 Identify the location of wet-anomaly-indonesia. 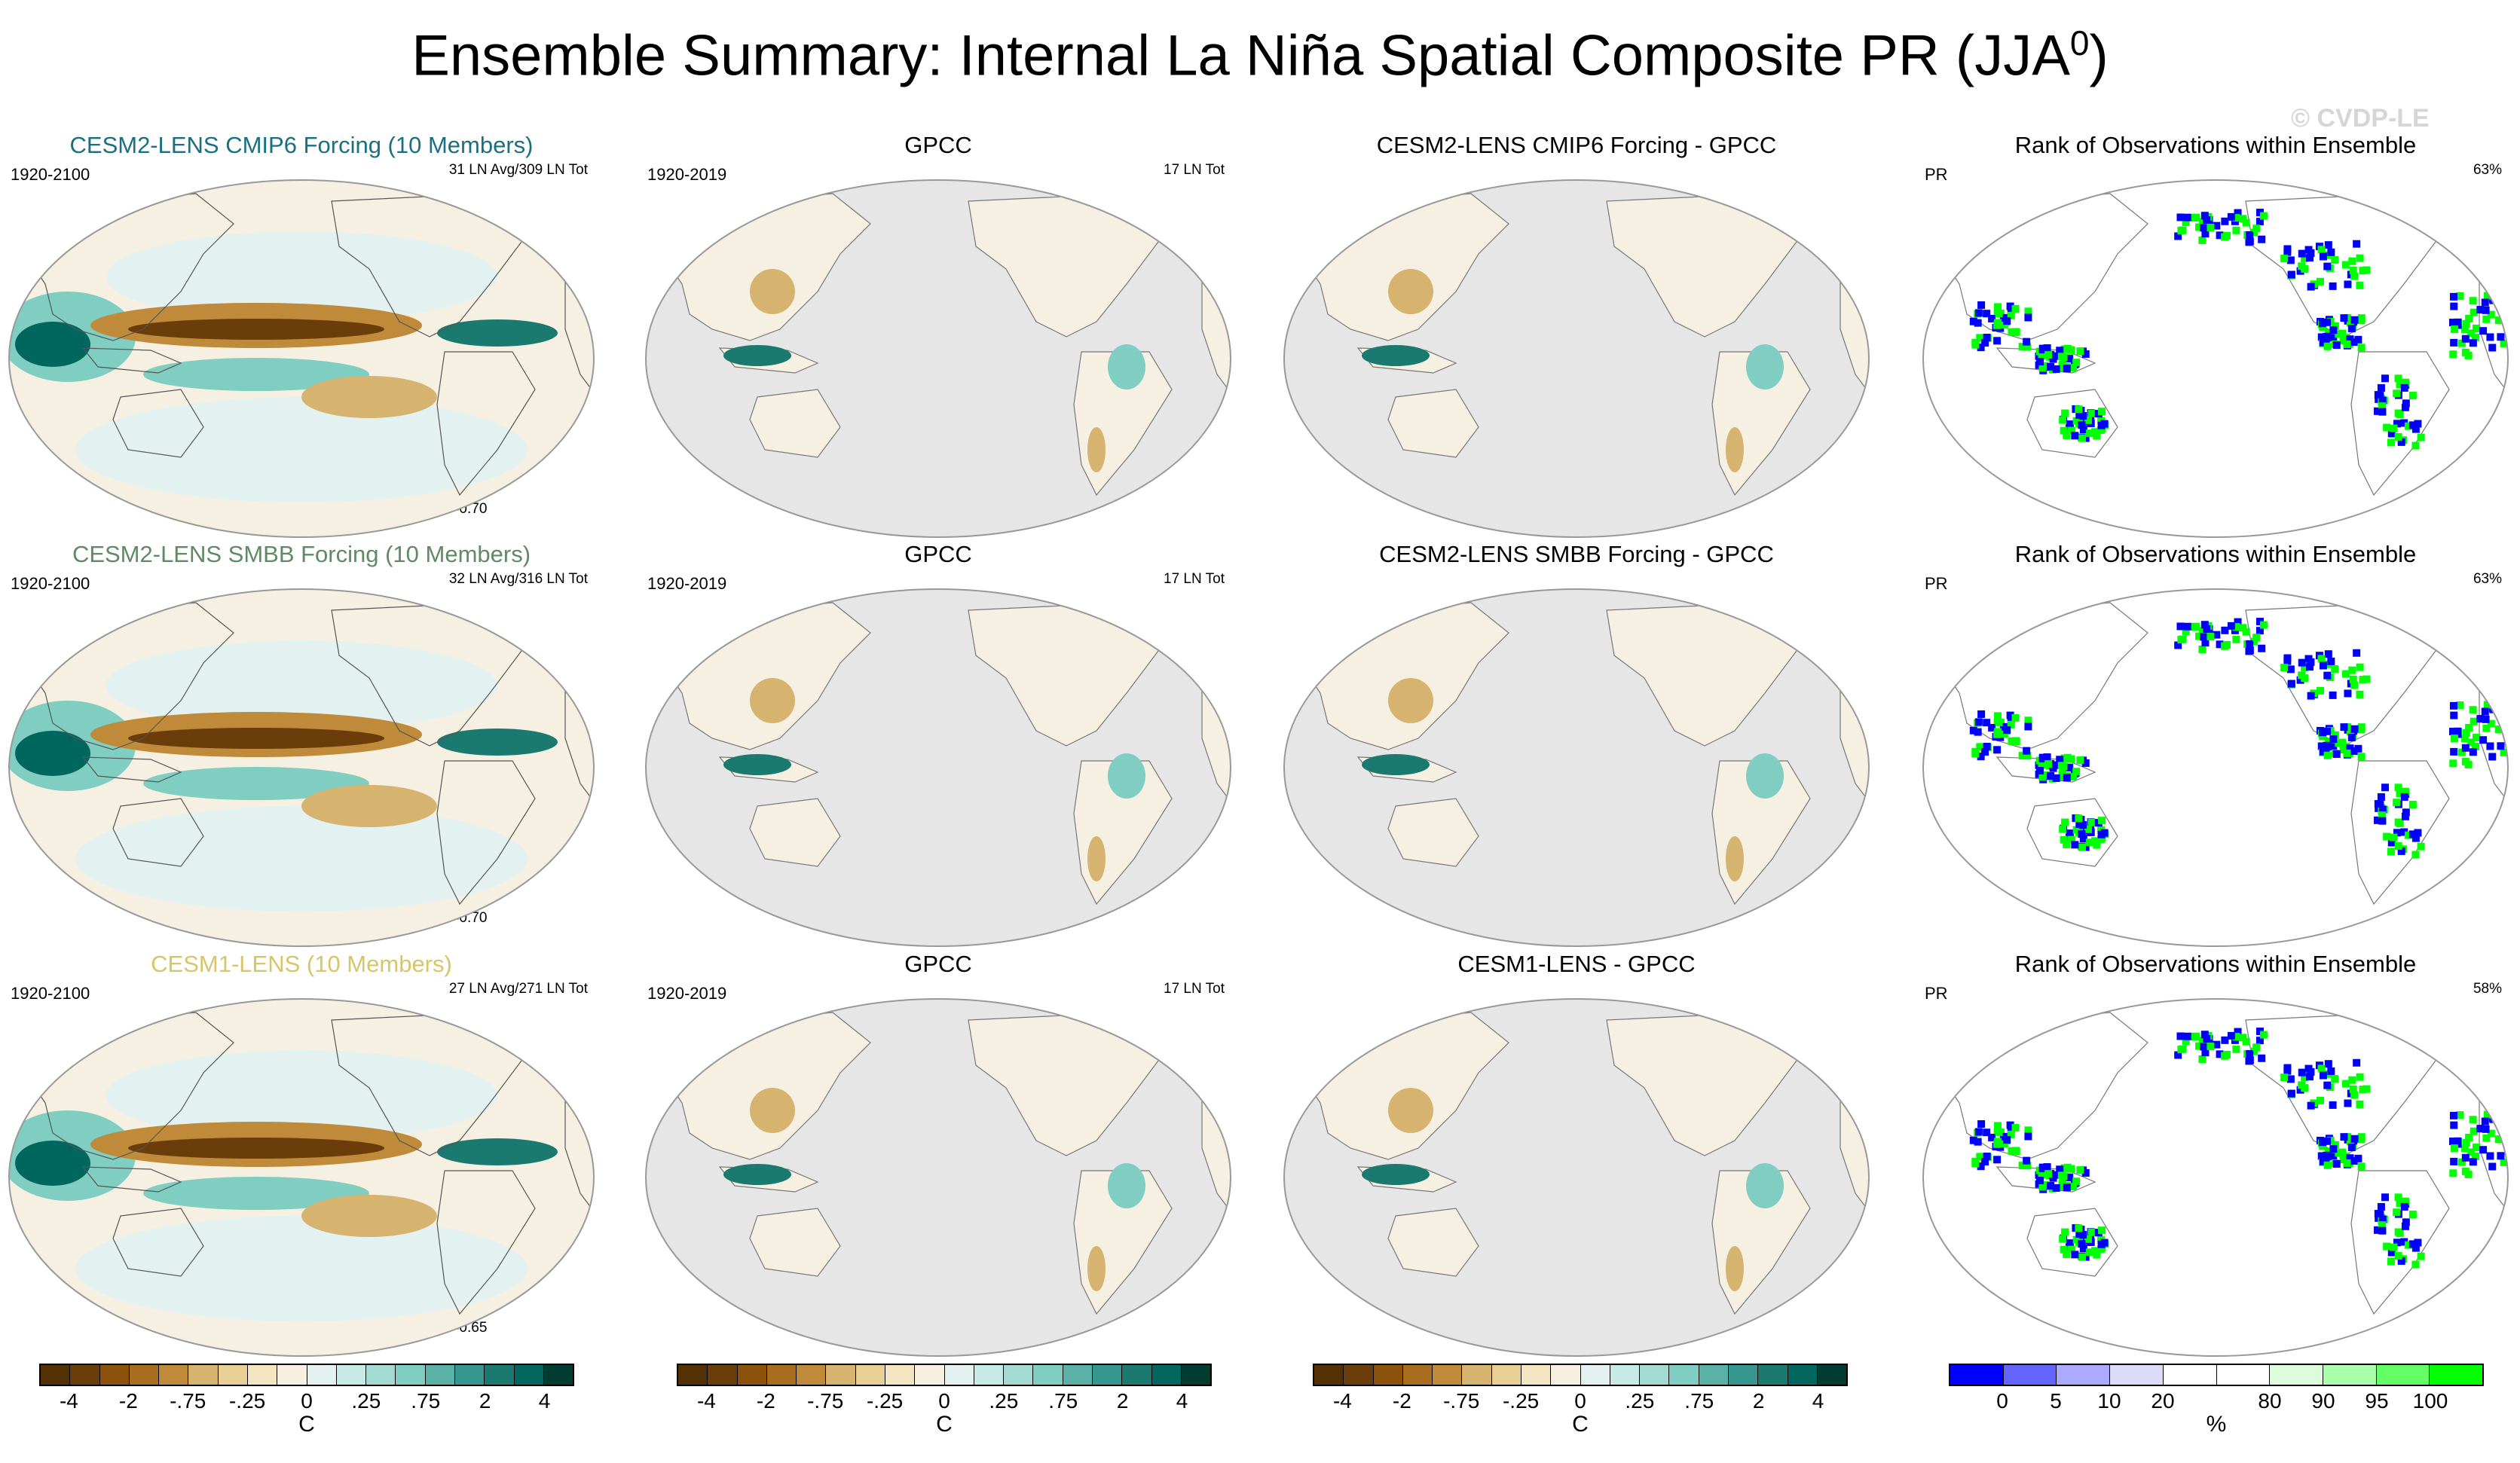
(757, 355).